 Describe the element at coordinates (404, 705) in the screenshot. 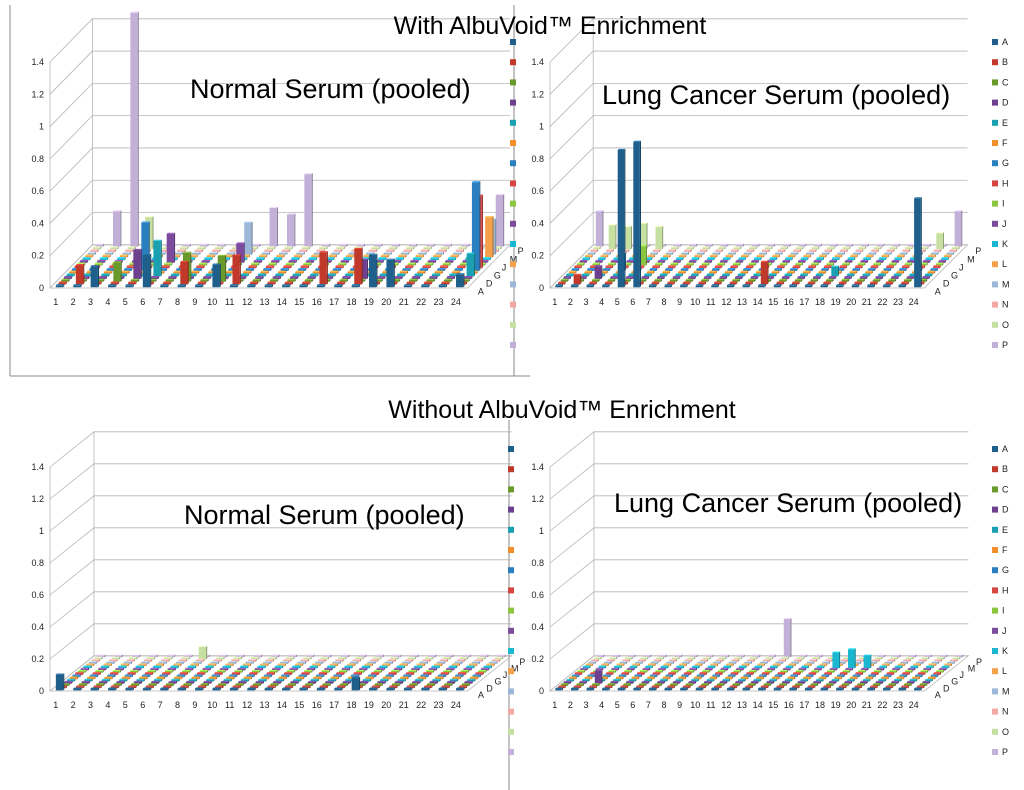

I see `x-tick-label: 21` at that location.